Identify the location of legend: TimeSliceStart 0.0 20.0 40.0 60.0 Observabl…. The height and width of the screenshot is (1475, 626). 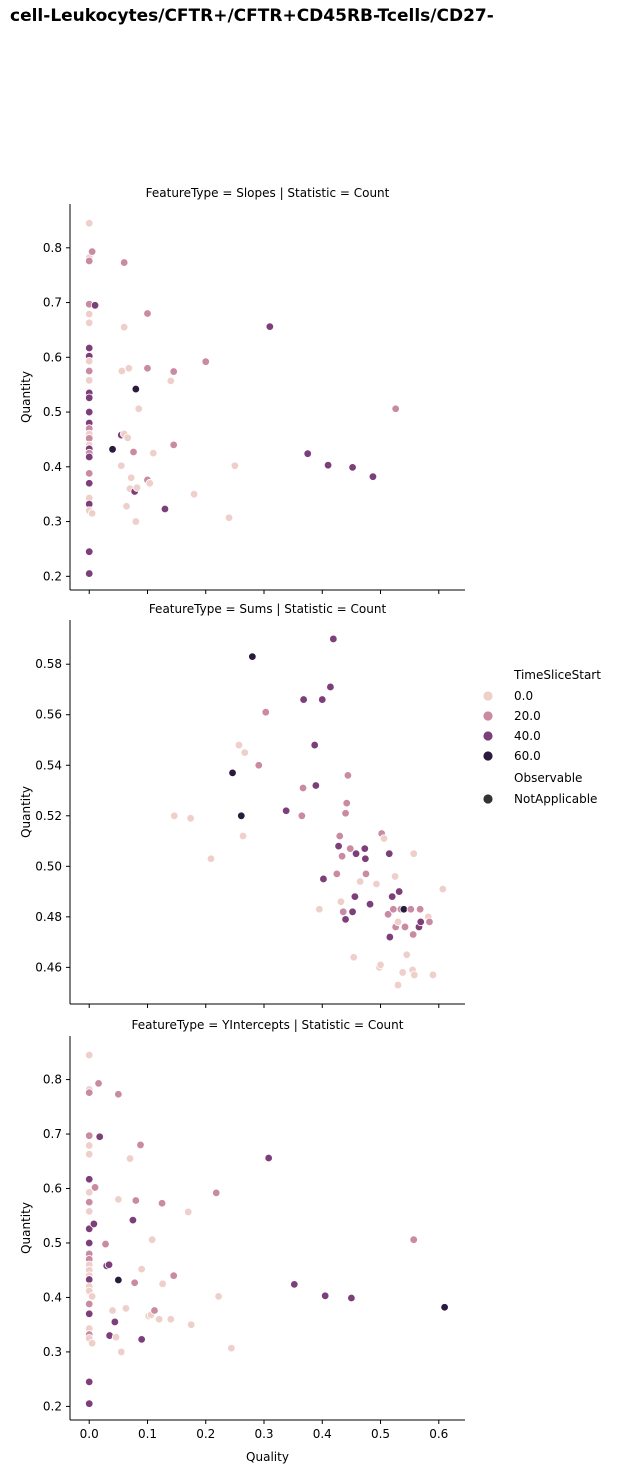
(541, 737).